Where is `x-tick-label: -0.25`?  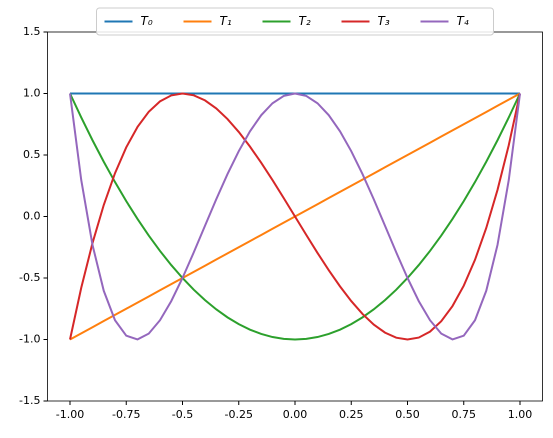 x-tick-label: -0.25 is located at coordinates (239, 414).